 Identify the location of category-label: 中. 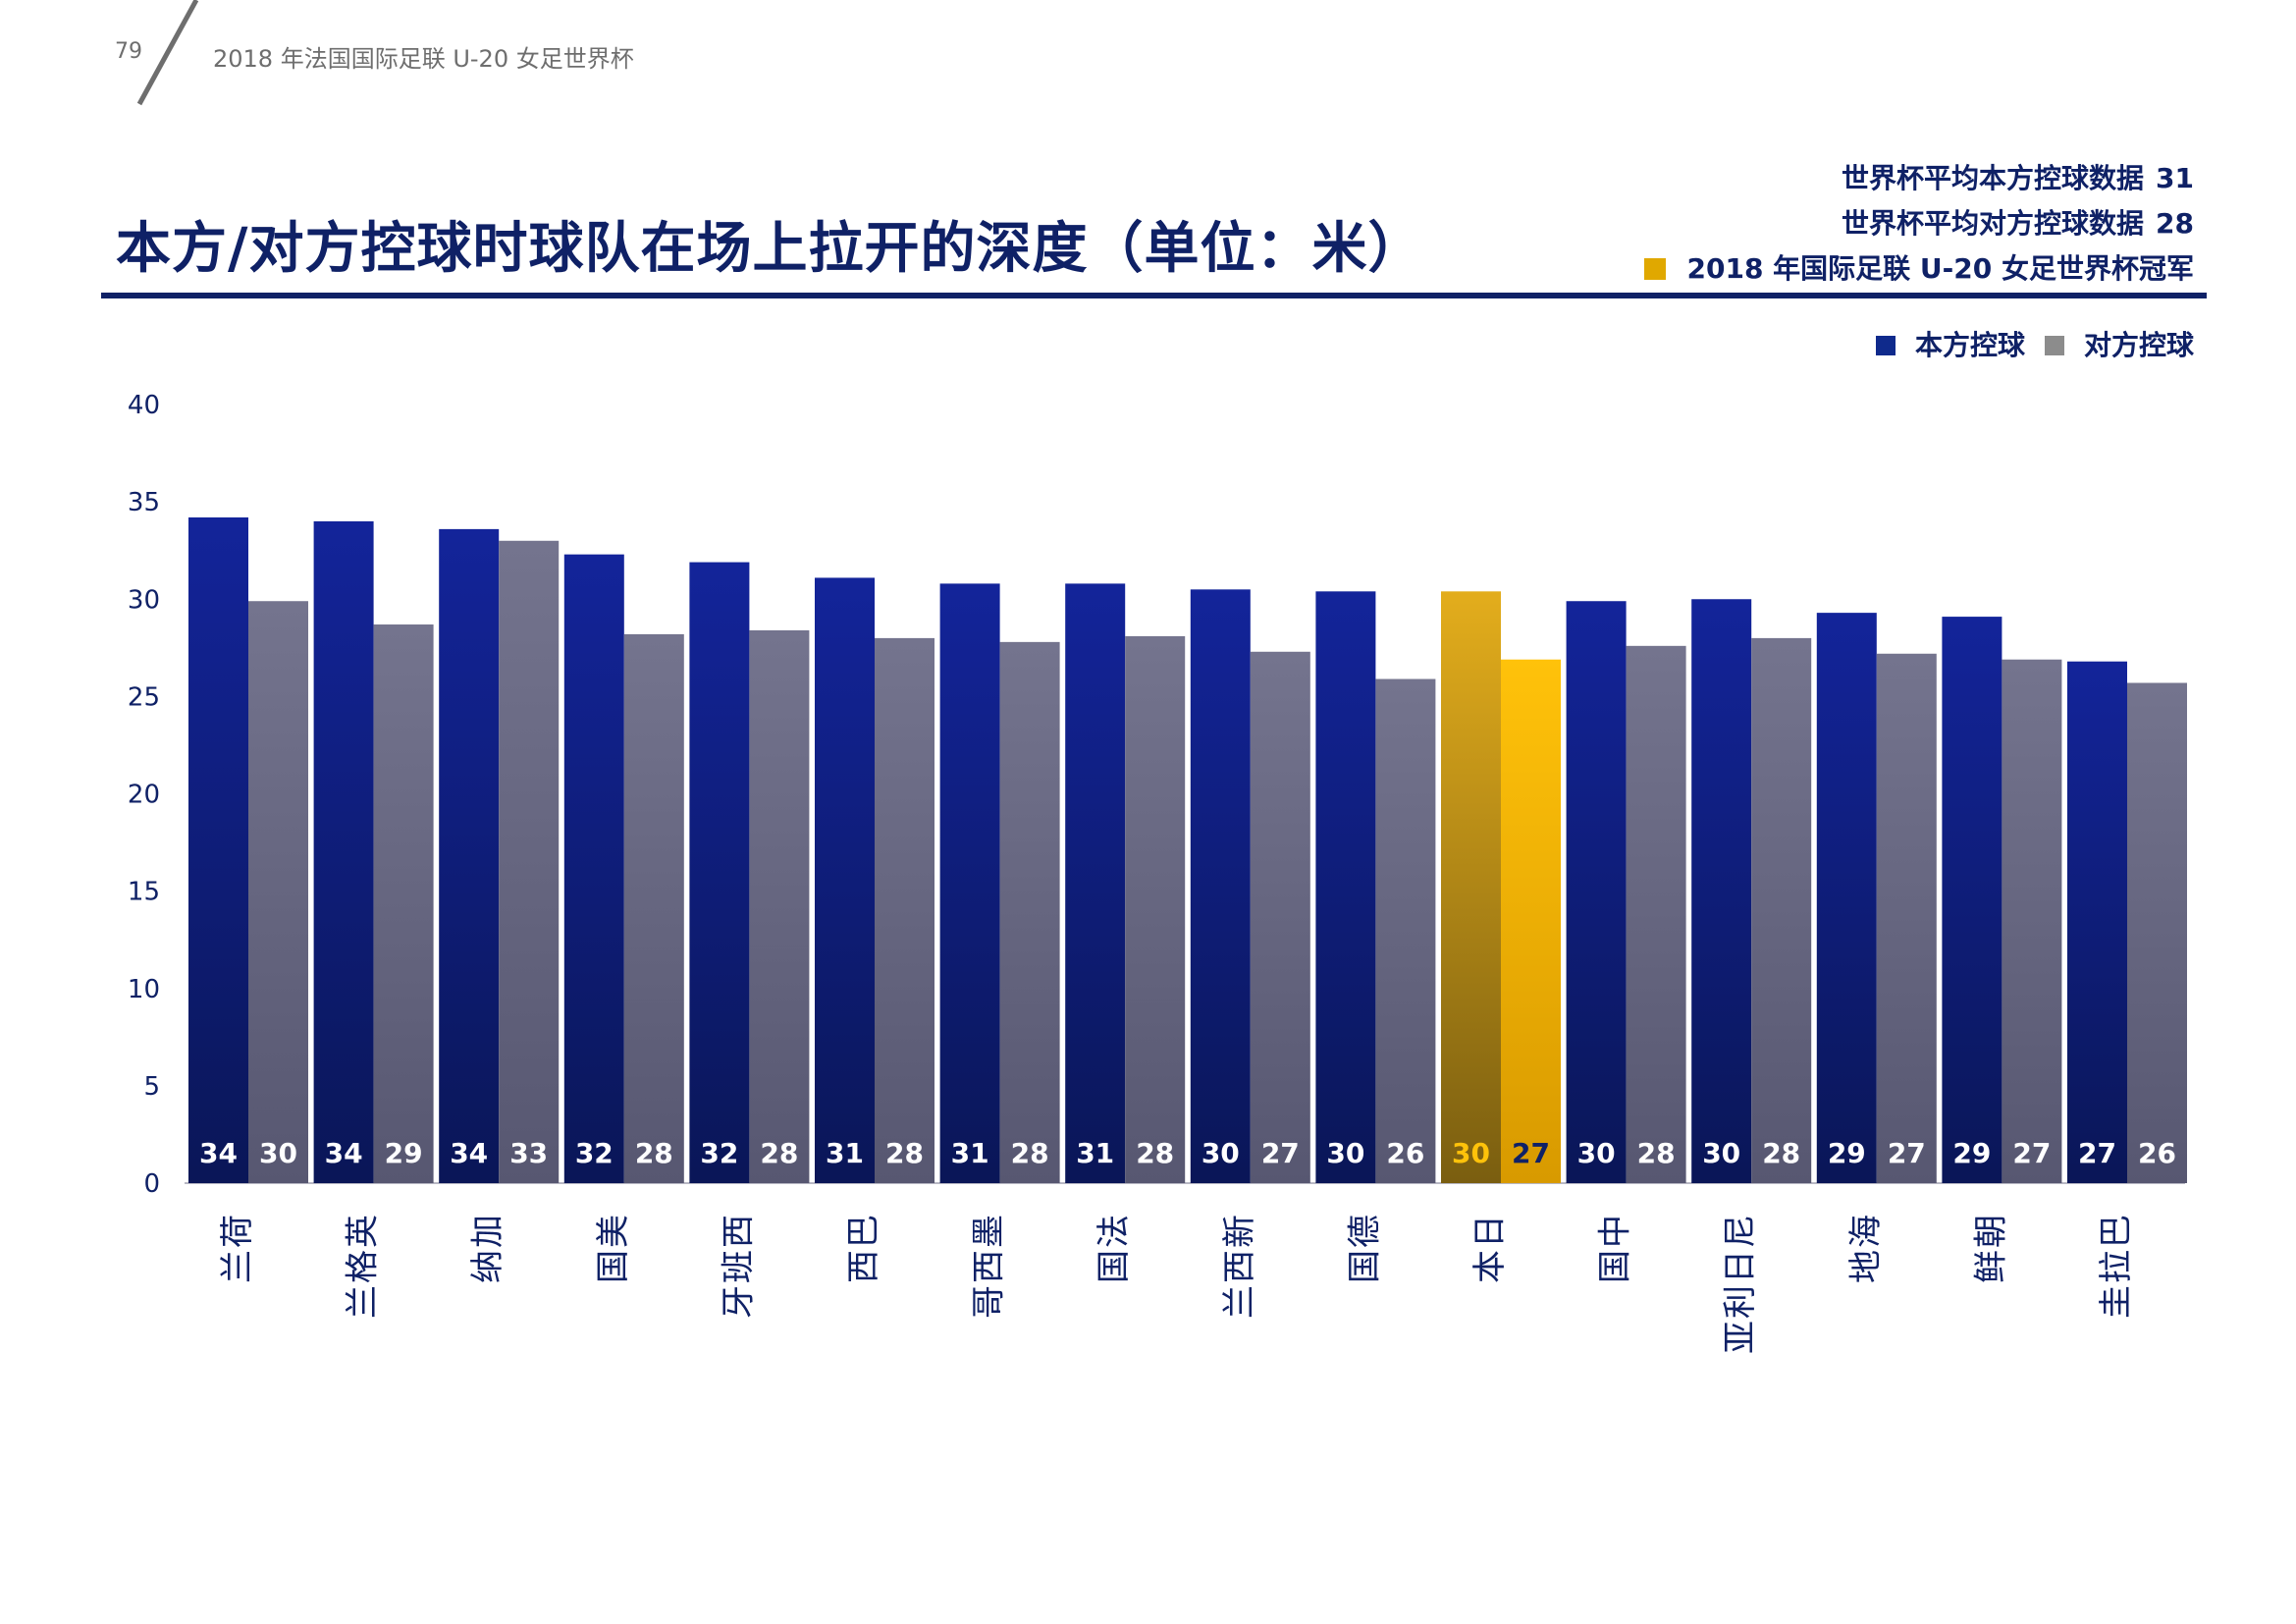
(1615, 1231).